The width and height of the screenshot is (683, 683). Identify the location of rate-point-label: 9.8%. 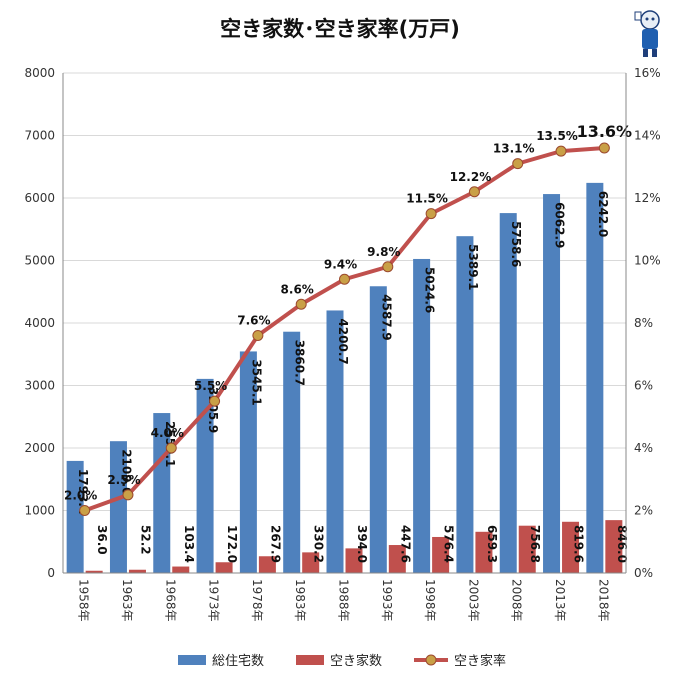
(383, 252).